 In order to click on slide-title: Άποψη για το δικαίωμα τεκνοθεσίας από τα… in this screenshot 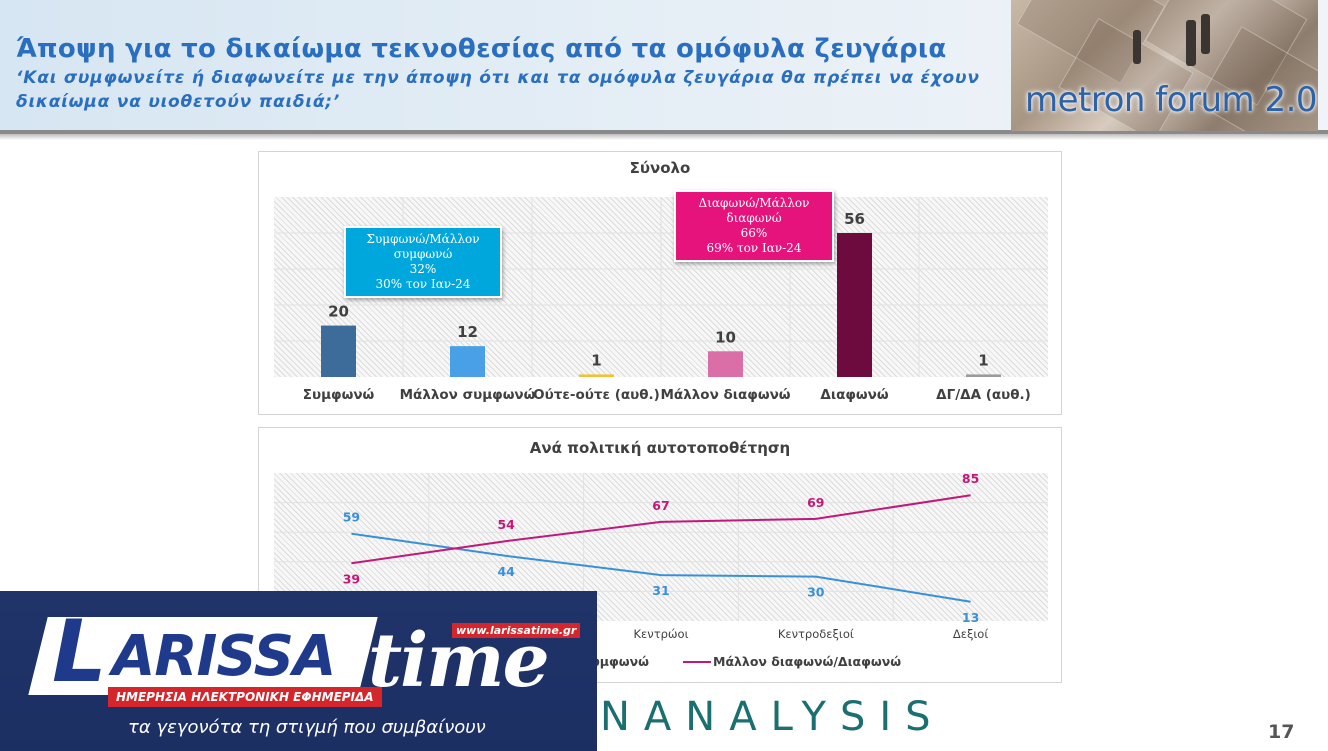, I will do `click(481, 49)`.